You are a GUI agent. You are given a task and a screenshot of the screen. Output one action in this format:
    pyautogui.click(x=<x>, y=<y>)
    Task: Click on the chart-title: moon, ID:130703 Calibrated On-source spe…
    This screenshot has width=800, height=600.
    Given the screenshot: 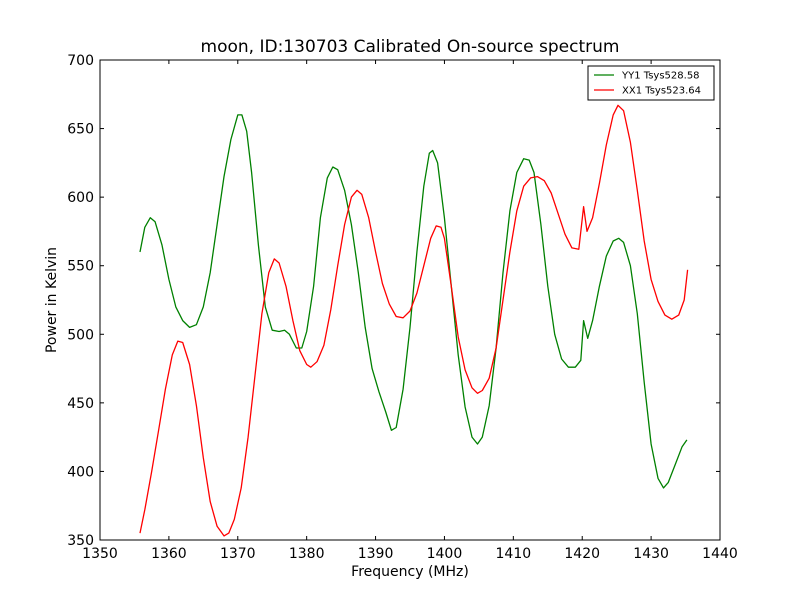 What is the action you would take?
    pyautogui.click(x=410, y=47)
    